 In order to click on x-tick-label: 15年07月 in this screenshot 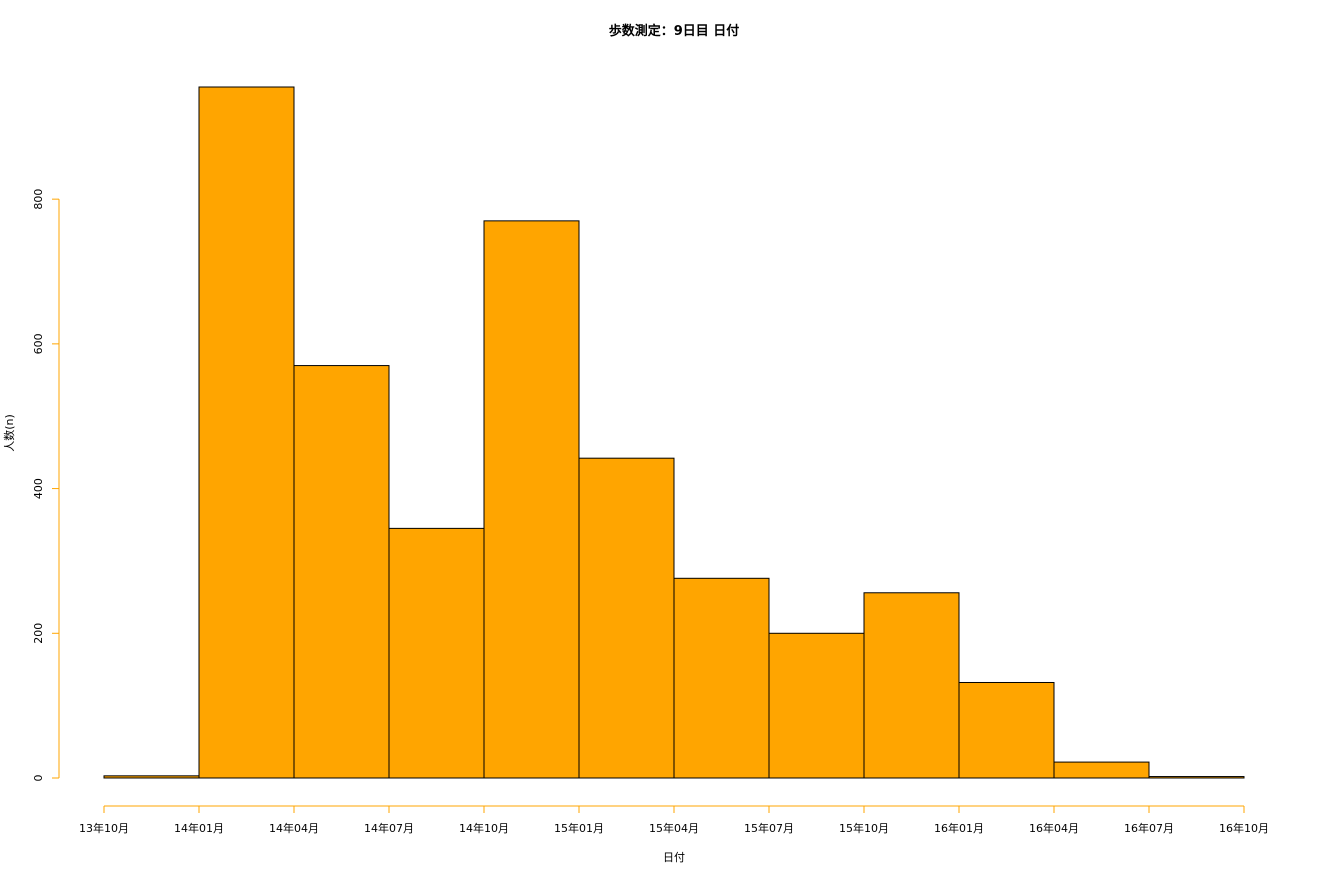, I will do `click(769, 828)`.